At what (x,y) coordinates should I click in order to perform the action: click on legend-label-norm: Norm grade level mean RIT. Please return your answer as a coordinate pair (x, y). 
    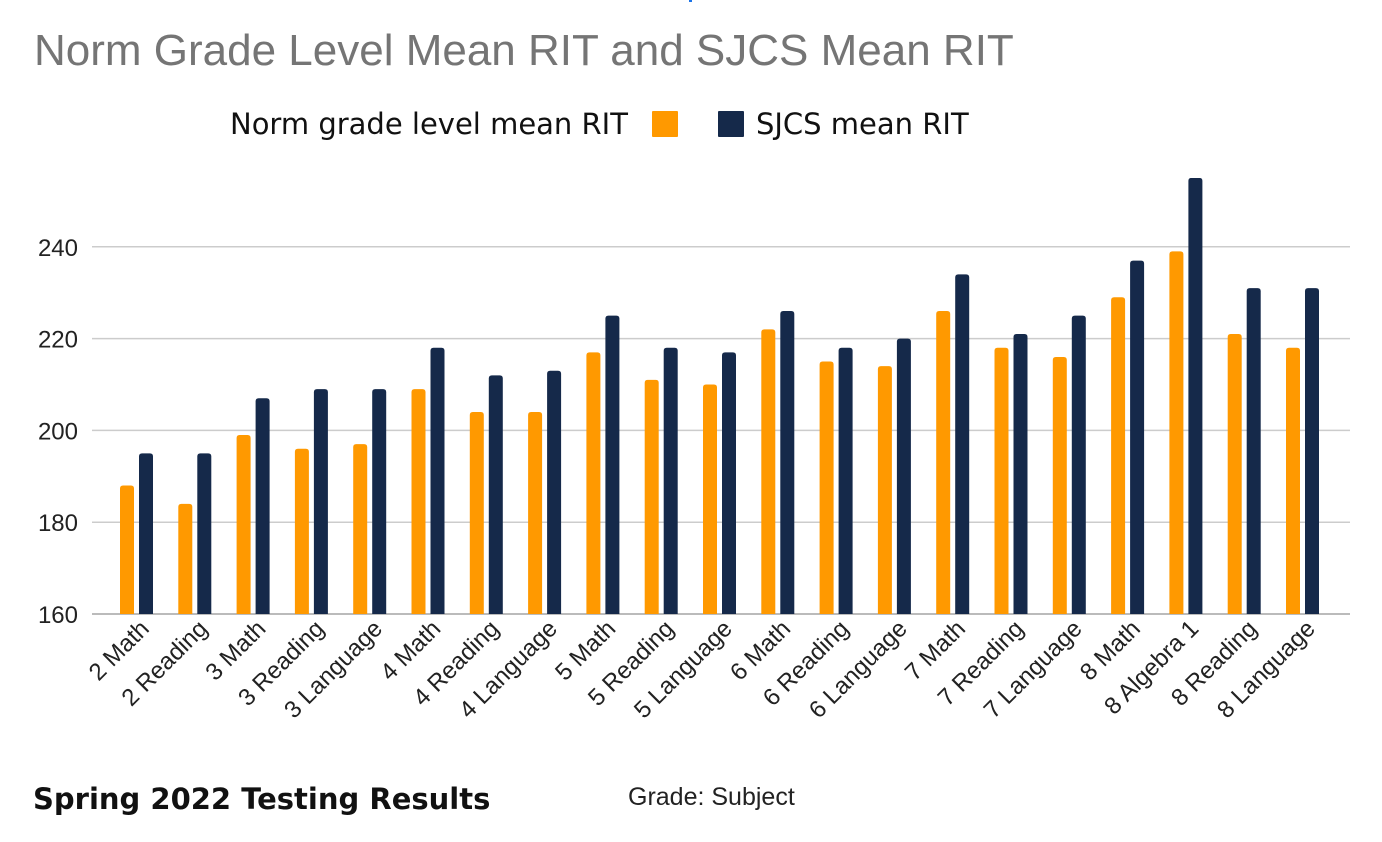
    Looking at the image, I should click on (429, 124).